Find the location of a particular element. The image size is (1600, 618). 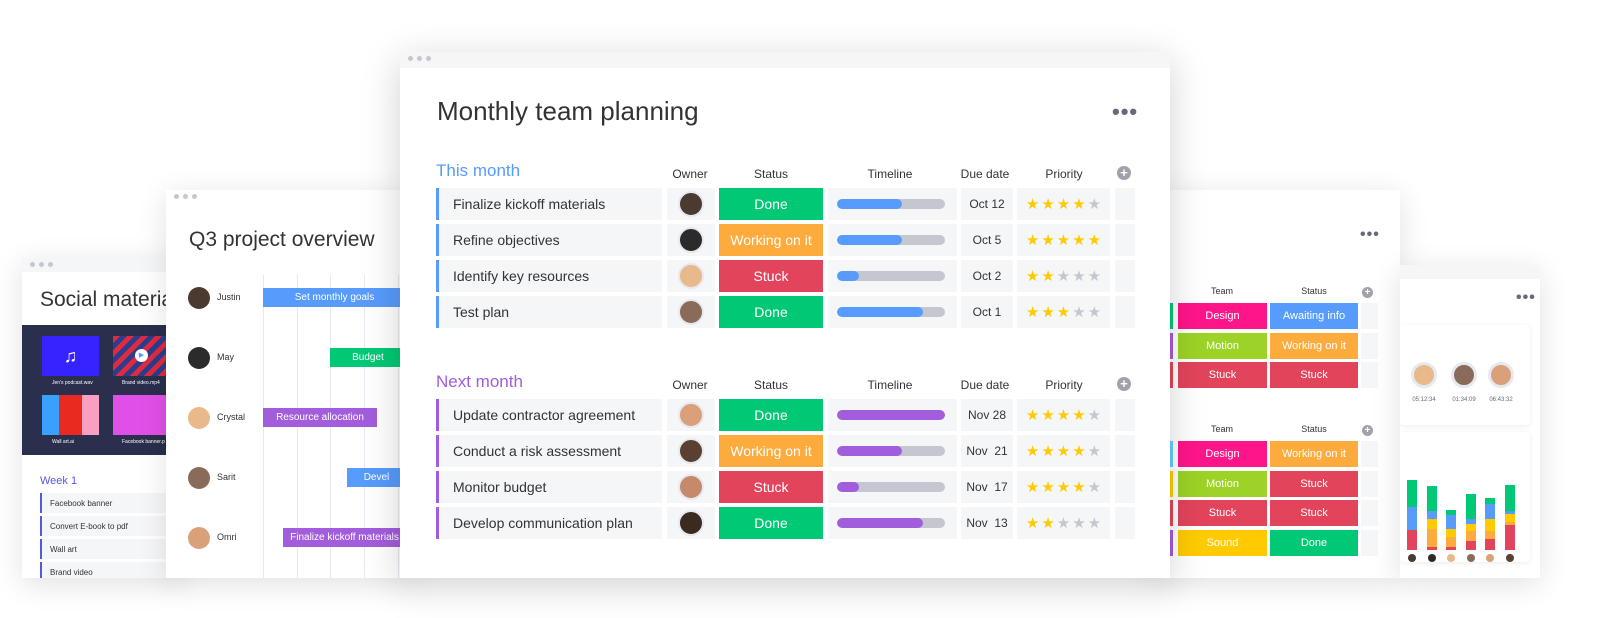

list-item: Convert E-book to pdf is located at coordinates (111, 526).